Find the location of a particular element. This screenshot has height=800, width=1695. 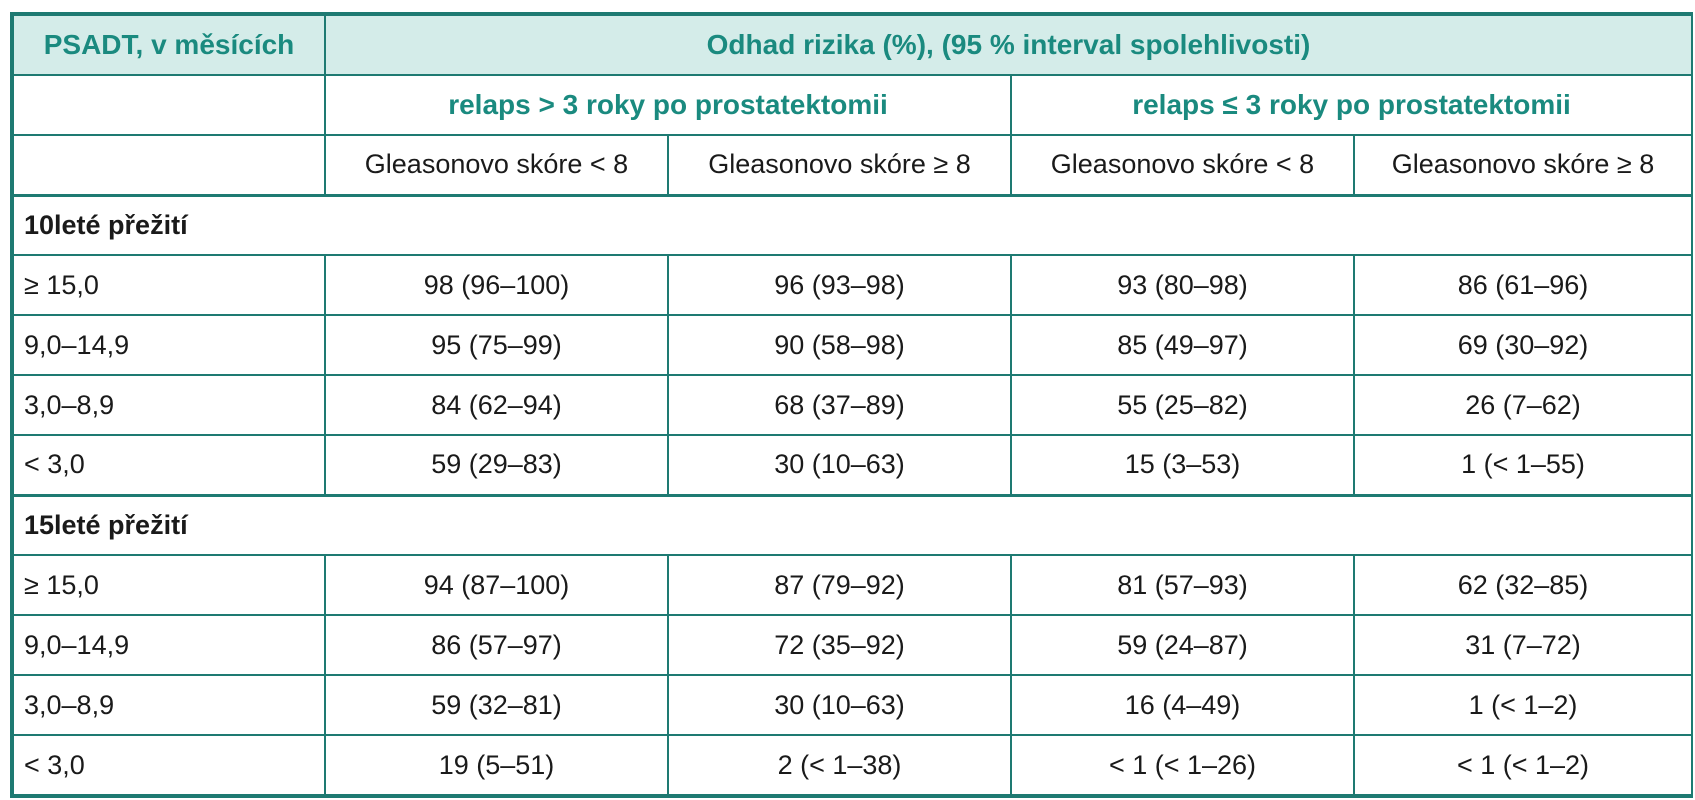

table-cell: 86 (57–97) is located at coordinates (496, 645).